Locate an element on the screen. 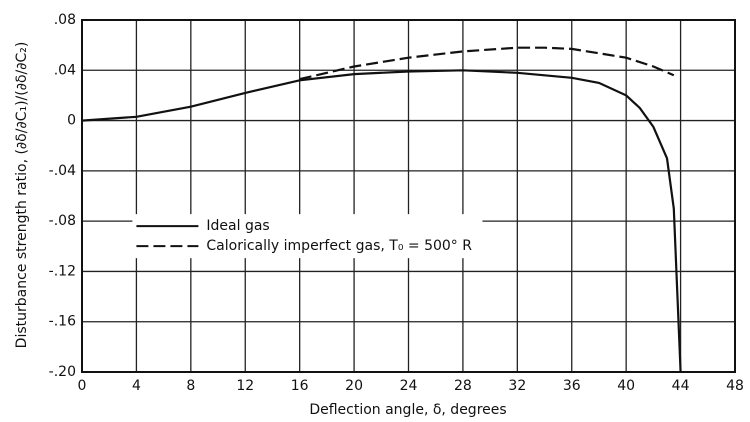 This screenshot has width=750, height=422. y-tick-label: 0 is located at coordinates (71, 121).